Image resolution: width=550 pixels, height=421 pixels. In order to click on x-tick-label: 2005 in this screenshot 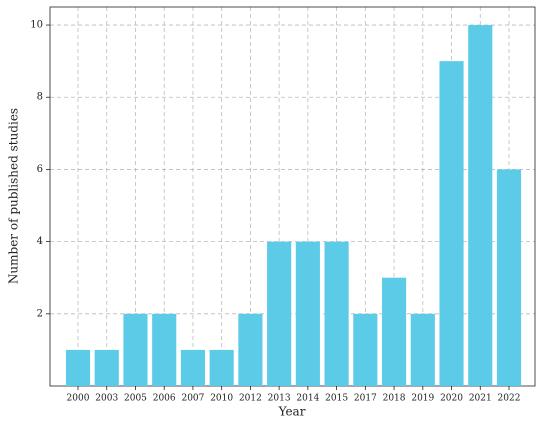, I will do `click(135, 399)`.